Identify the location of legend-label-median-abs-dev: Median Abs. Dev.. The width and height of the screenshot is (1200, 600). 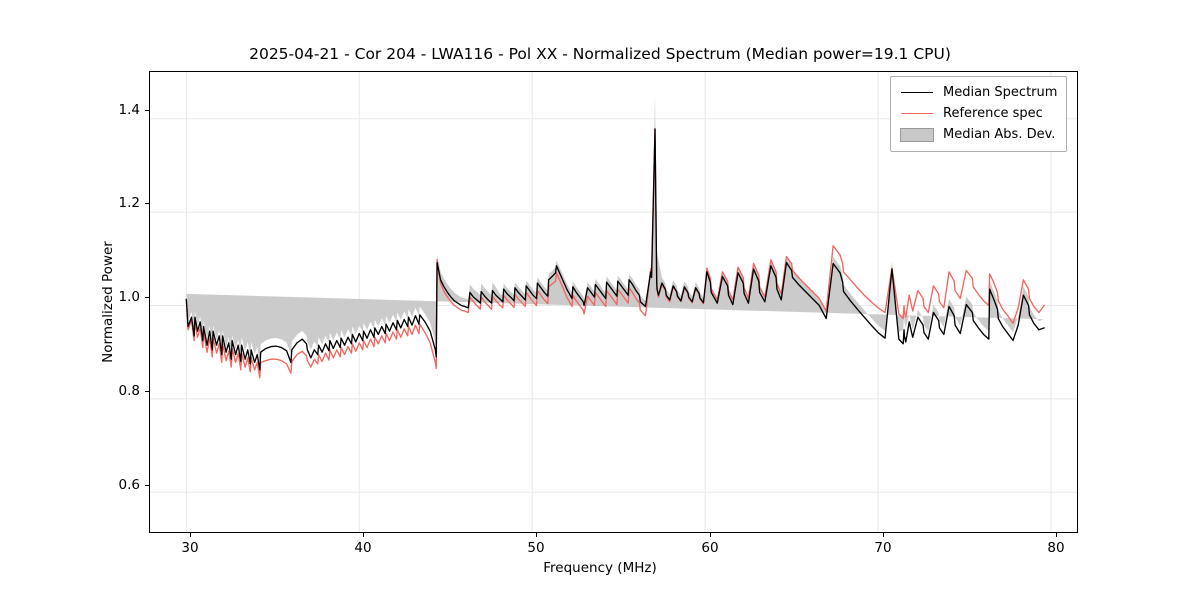
(999, 134).